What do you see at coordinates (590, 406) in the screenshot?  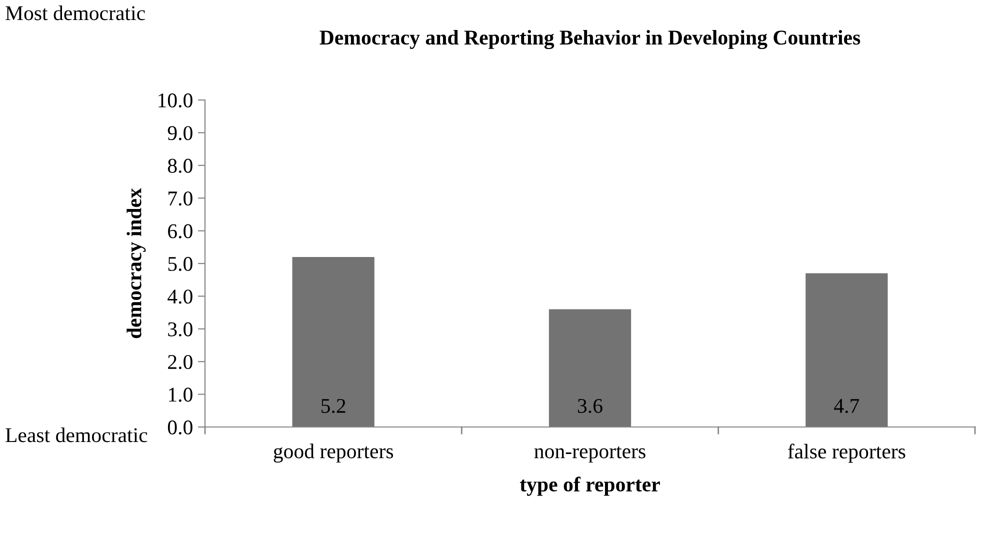 I see `data-label: 3.6` at bounding box center [590, 406].